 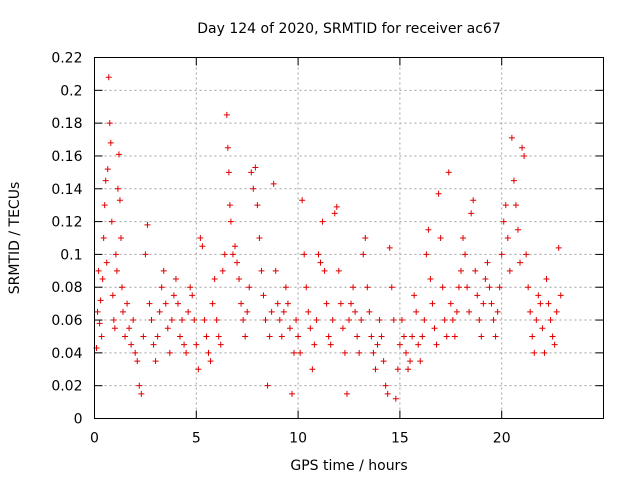 I want to click on y-tick-label: 0.2, so click(x=71, y=91).